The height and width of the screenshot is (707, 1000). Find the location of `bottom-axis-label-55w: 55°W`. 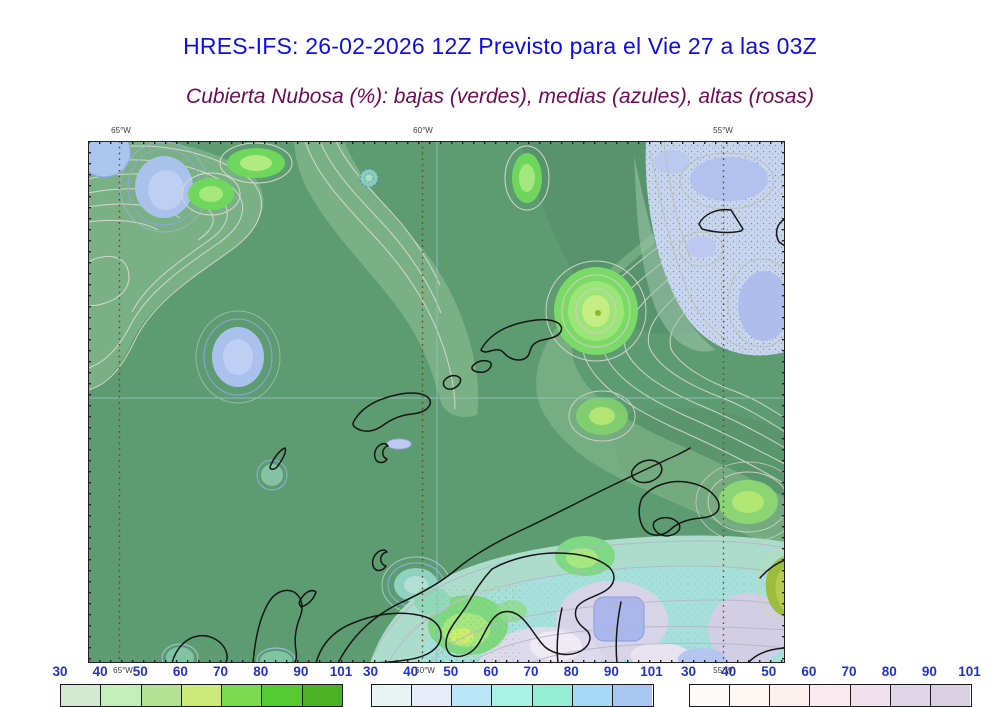

bottom-axis-label-55w: 55°W is located at coordinates (723, 670).